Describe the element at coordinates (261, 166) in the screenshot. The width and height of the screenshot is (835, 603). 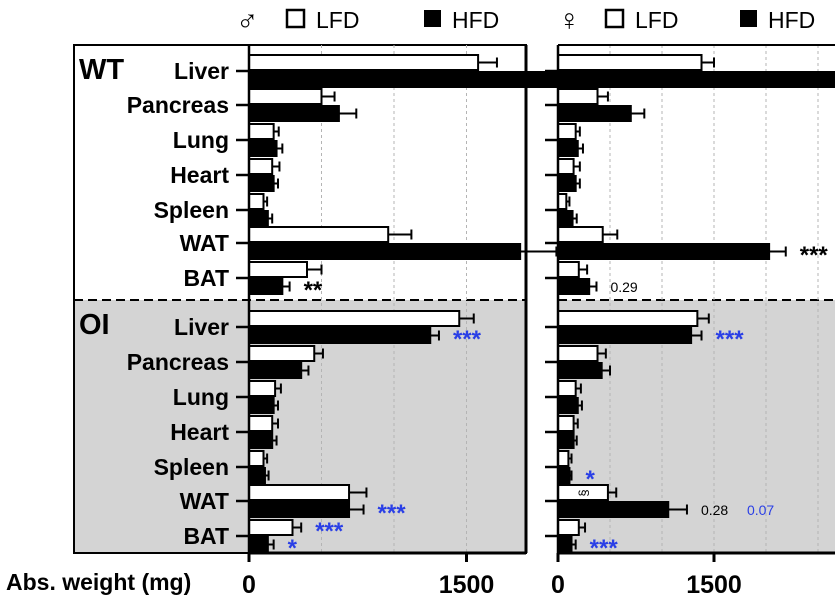
I see `bar-male-wt-heart-lfd` at that location.